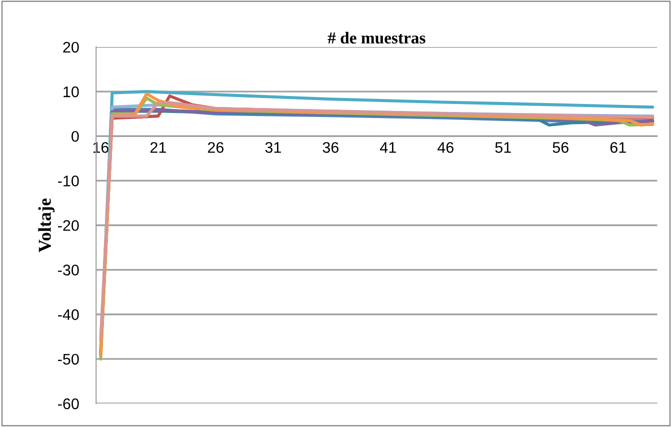  I want to click on x-tick-label: 21, so click(158, 147).